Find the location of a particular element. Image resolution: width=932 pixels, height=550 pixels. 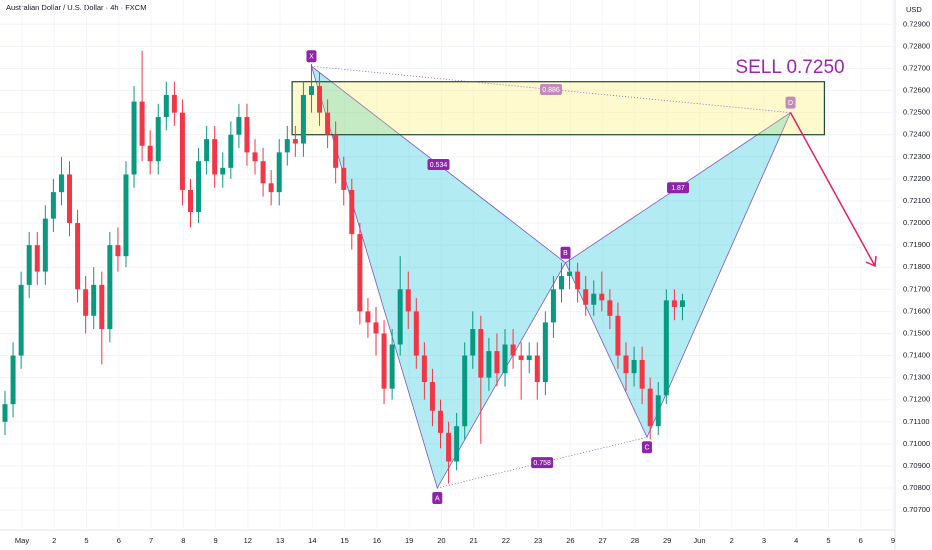

x-tick-label: 16 is located at coordinates (377, 540).